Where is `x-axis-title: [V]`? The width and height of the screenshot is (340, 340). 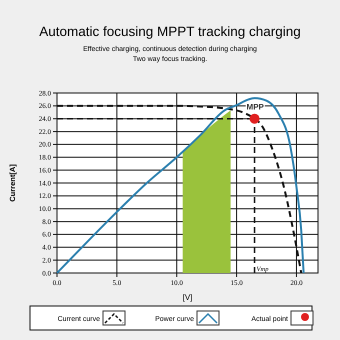
x-axis-title: [V] is located at coordinates (187, 297).